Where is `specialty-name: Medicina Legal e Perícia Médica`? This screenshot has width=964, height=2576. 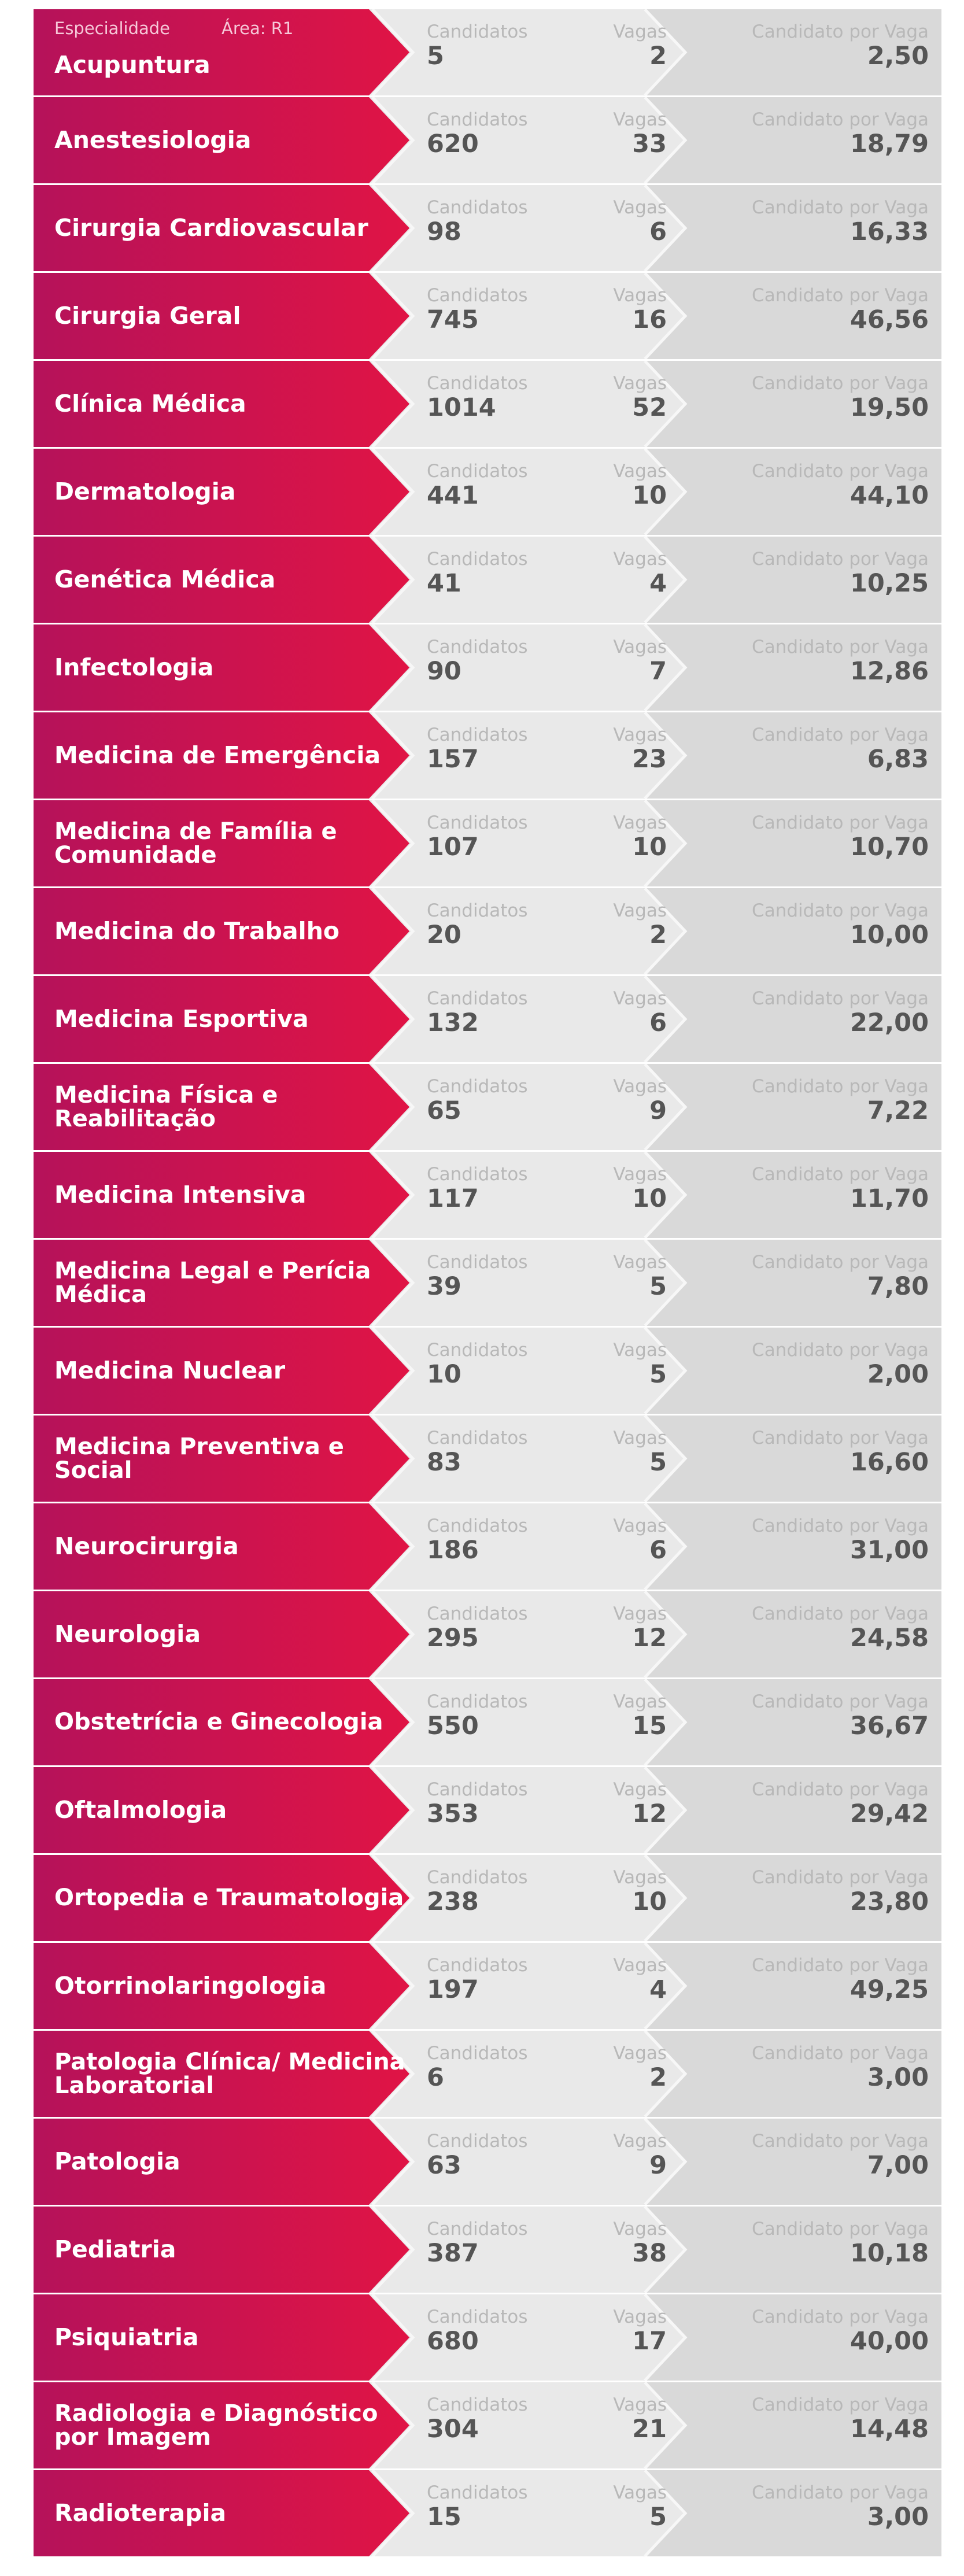 specialty-name: Medicina Legal e Perícia Médica is located at coordinates (213, 1282).